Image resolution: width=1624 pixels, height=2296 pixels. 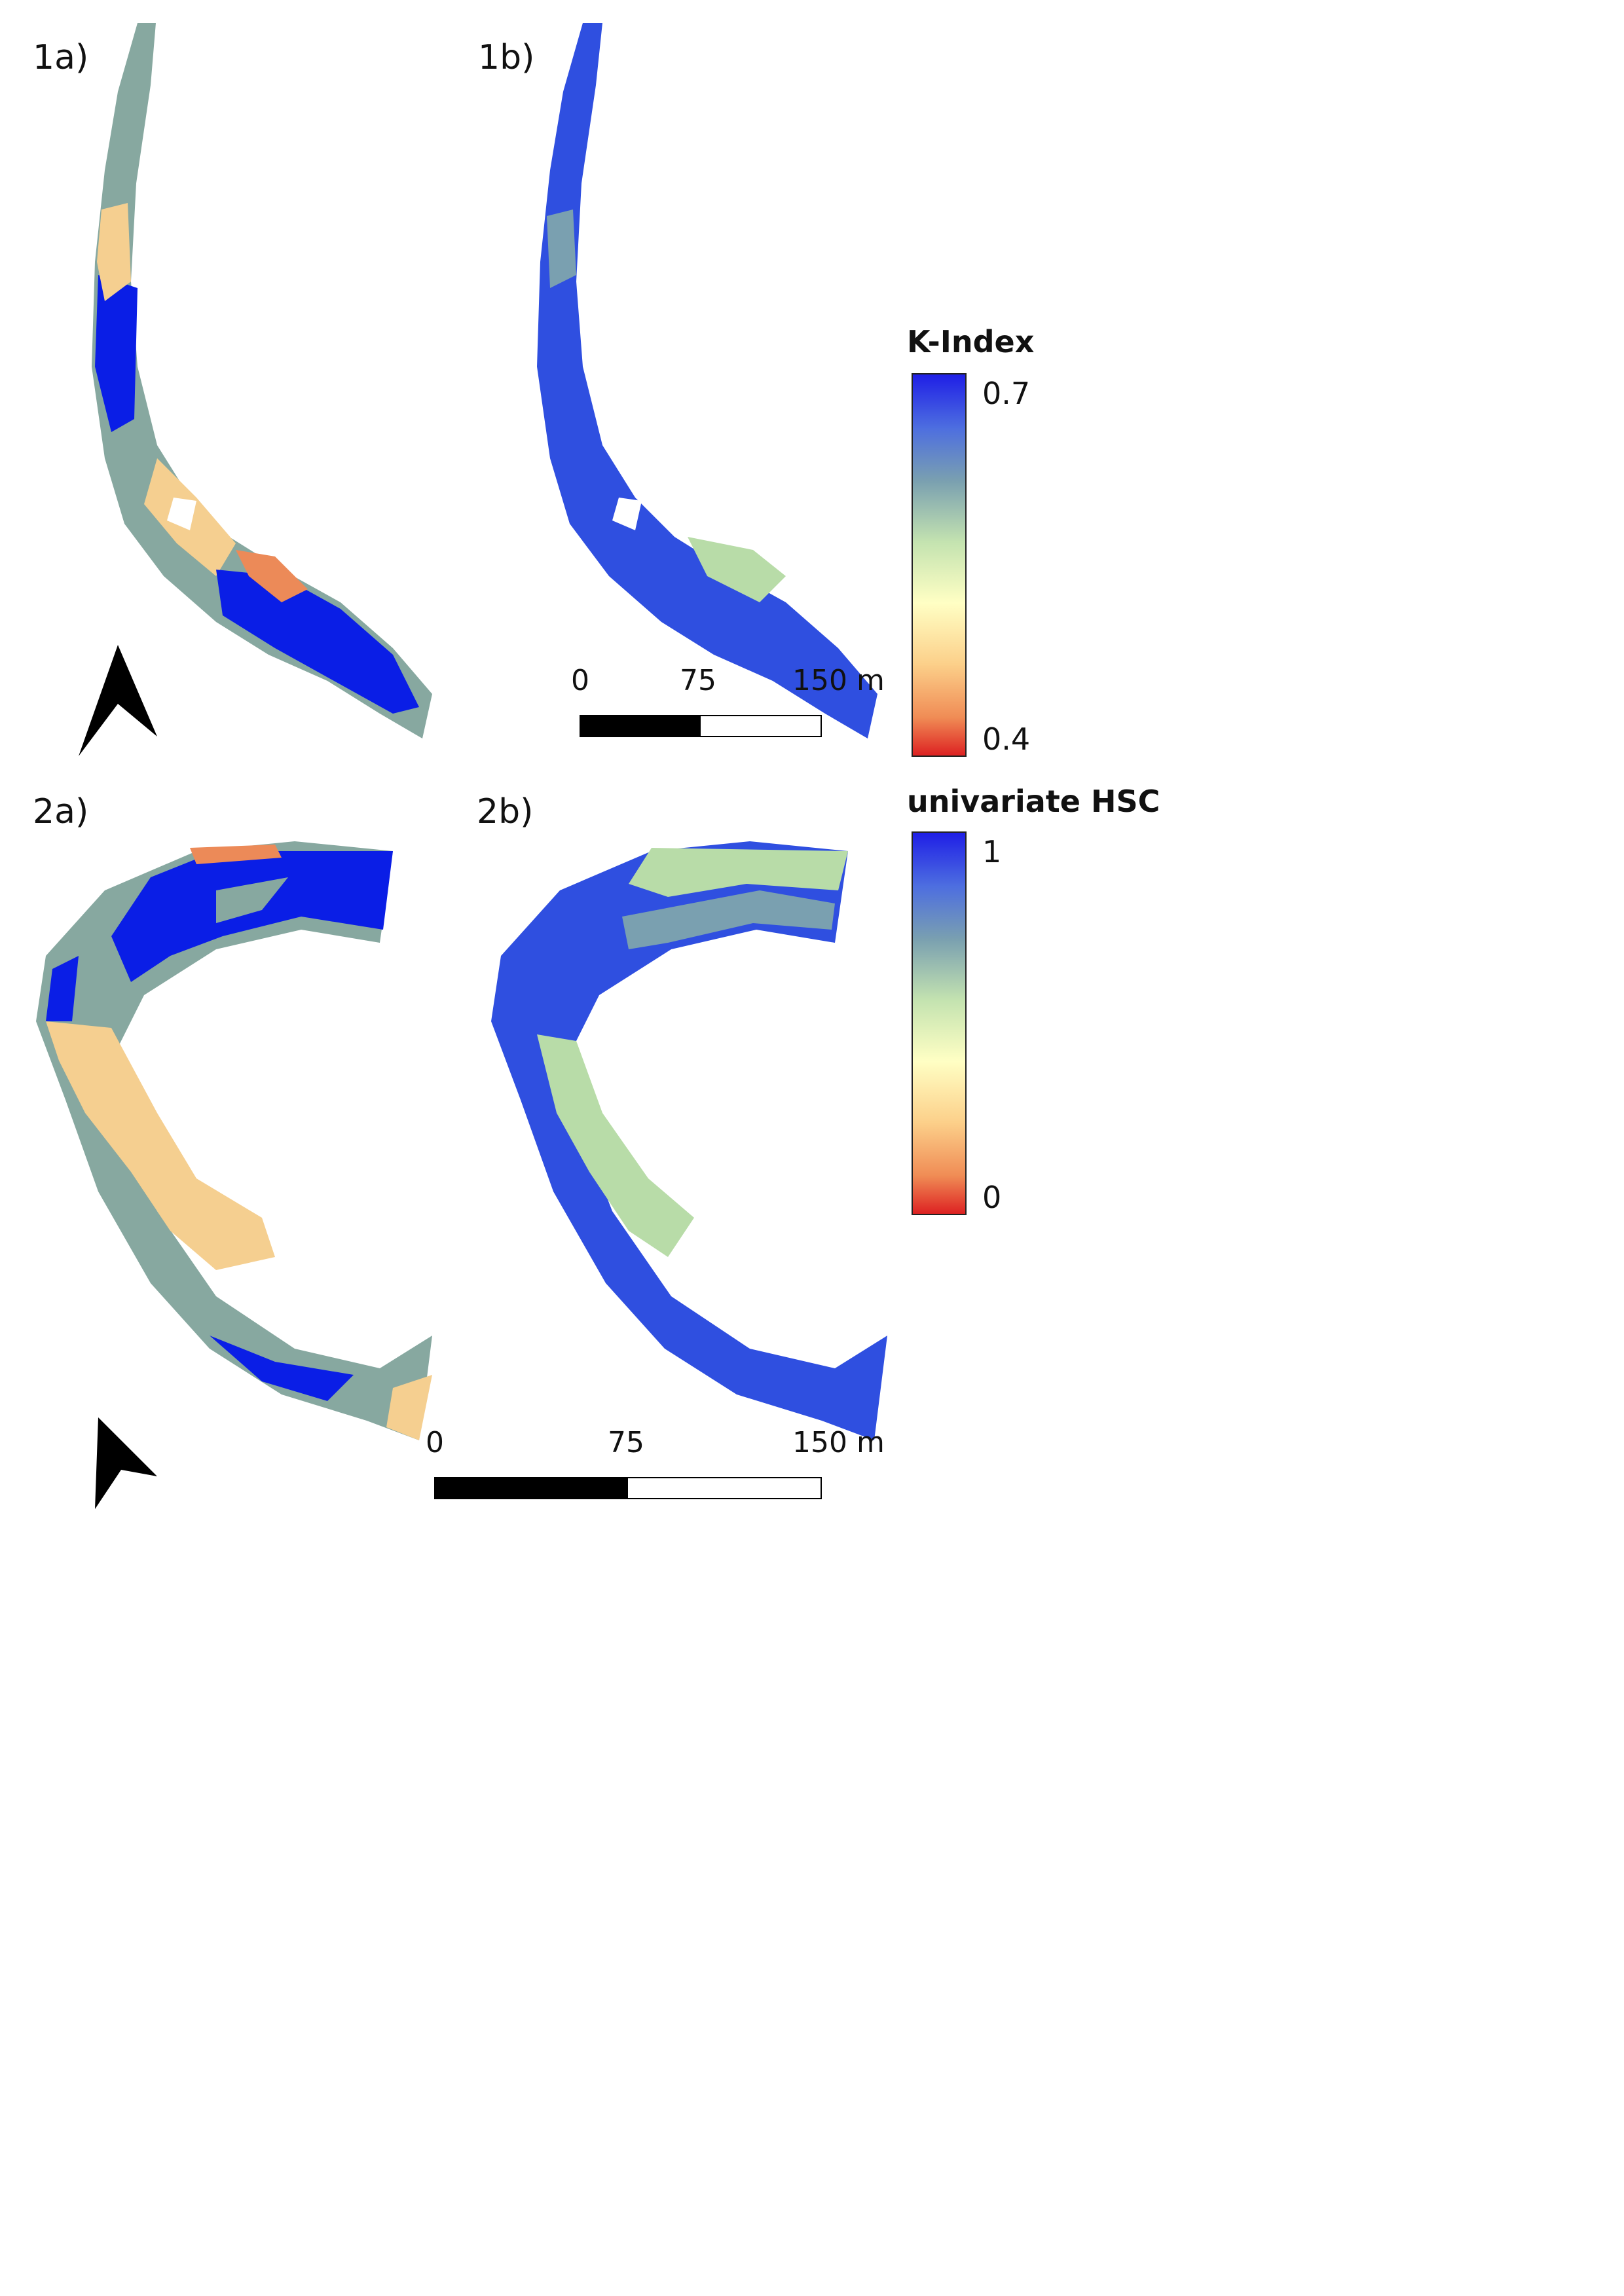 I want to click on map-2a-orange-top, so click(x=236, y=854).